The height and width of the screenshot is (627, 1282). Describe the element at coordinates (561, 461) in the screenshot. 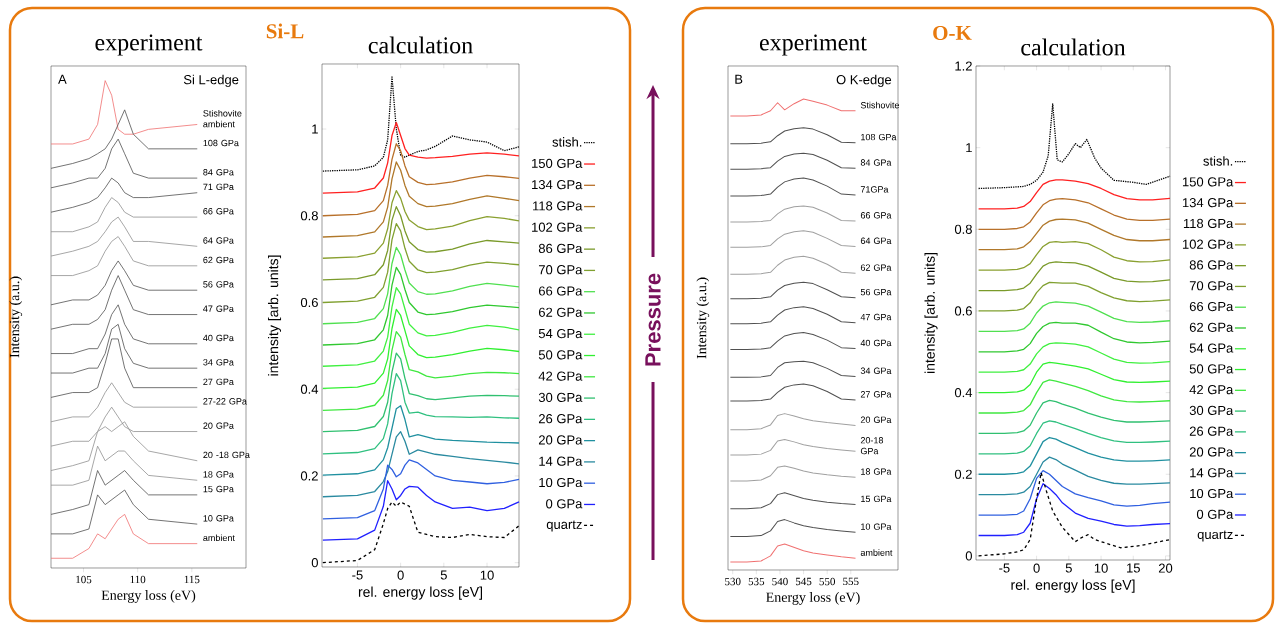

I see `legend-label: 14 GPa` at that location.